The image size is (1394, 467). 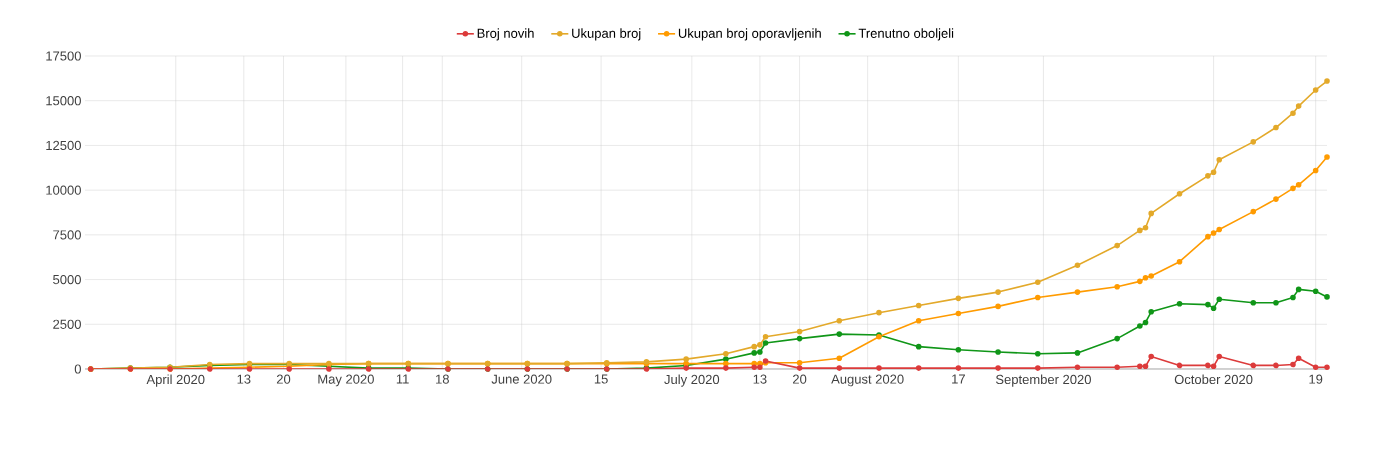 What do you see at coordinates (521, 379) in the screenshot?
I see `x-tick-label: June 2020` at bounding box center [521, 379].